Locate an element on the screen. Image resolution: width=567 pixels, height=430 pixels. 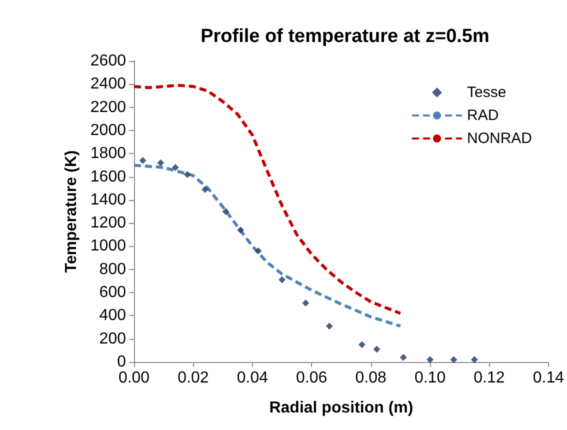
x-tick-label: 0.14 is located at coordinates (548, 378).